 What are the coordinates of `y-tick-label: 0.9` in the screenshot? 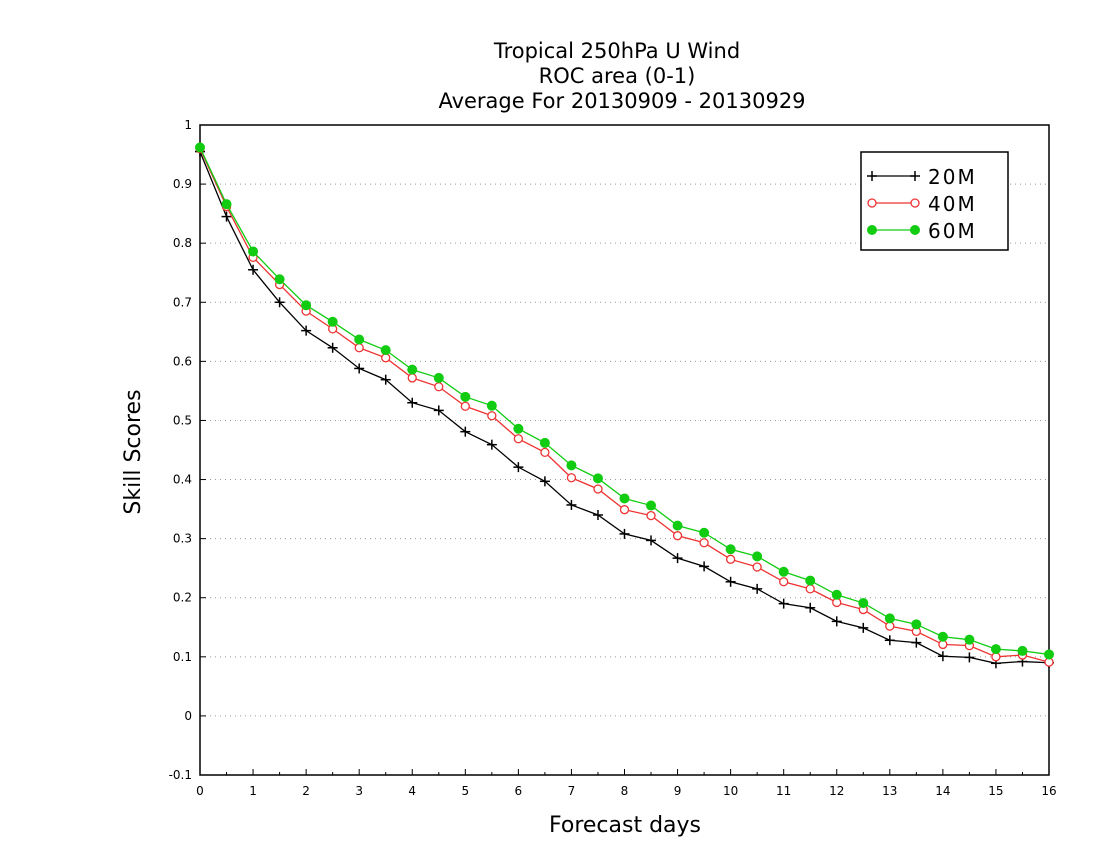 It's located at (182, 184).